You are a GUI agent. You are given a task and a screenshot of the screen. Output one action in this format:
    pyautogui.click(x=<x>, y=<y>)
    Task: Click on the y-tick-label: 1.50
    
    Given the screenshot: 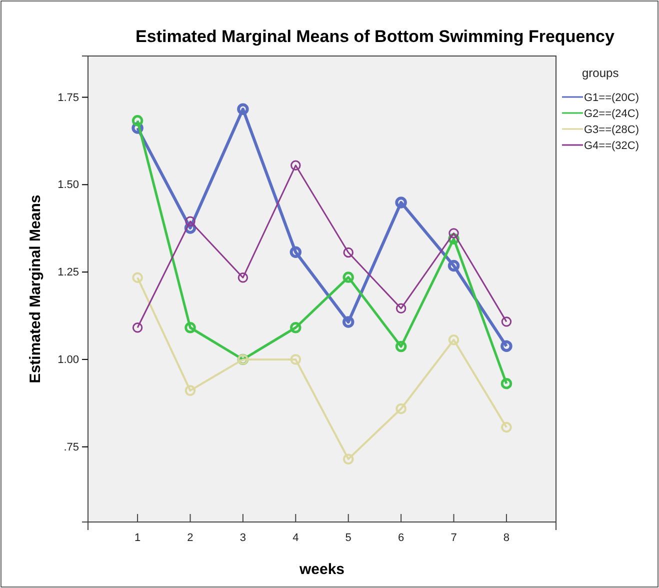 What is the action you would take?
    pyautogui.click(x=68, y=185)
    